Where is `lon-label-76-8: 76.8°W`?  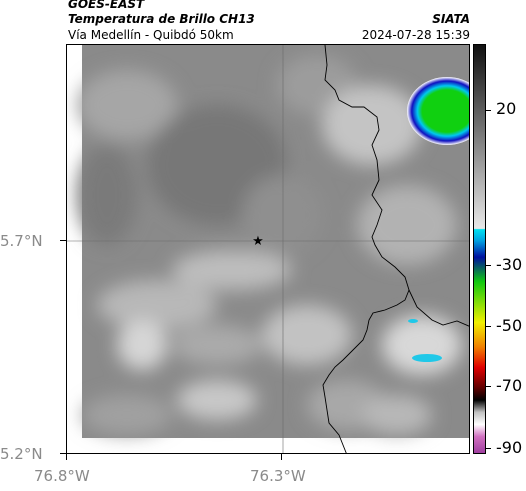
lon-label-76-8: 76.8°W is located at coordinates (62, 476).